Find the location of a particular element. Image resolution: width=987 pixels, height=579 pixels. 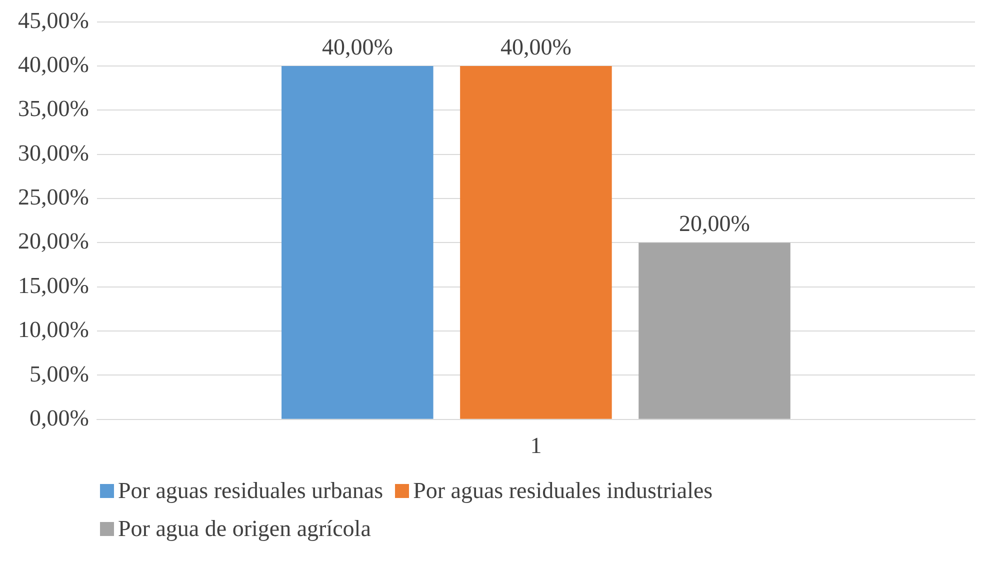

data-label: 20,00% is located at coordinates (714, 223).